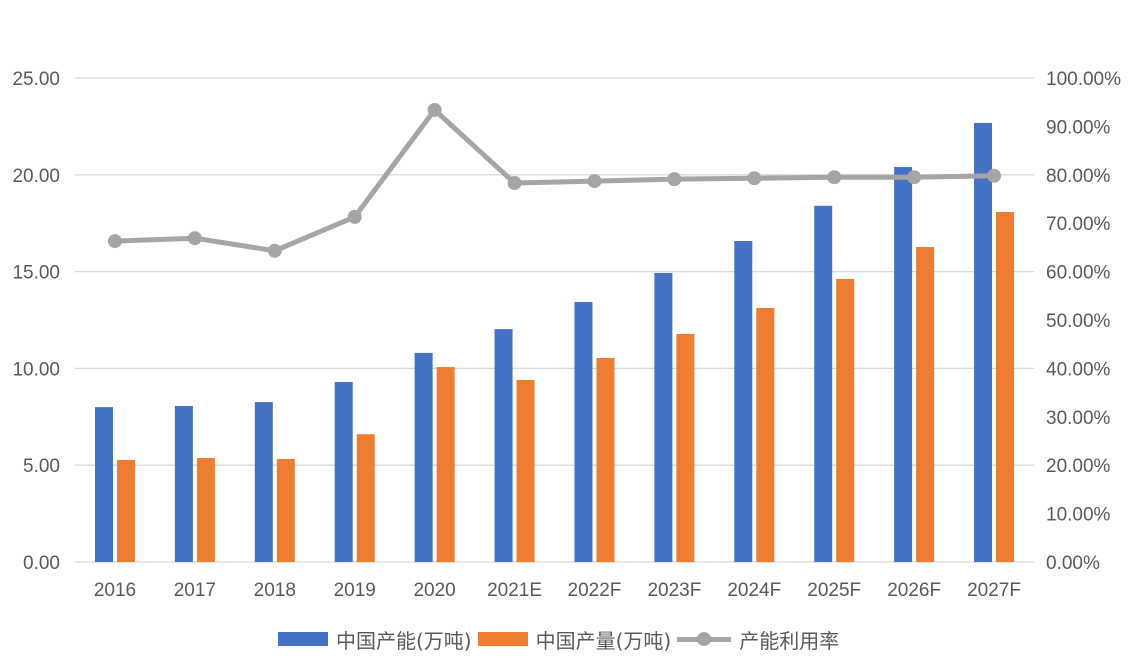 The width and height of the screenshot is (1134, 671). Describe the element at coordinates (754, 590) in the screenshot. I see `x-tick-label: 2024F` at that location.